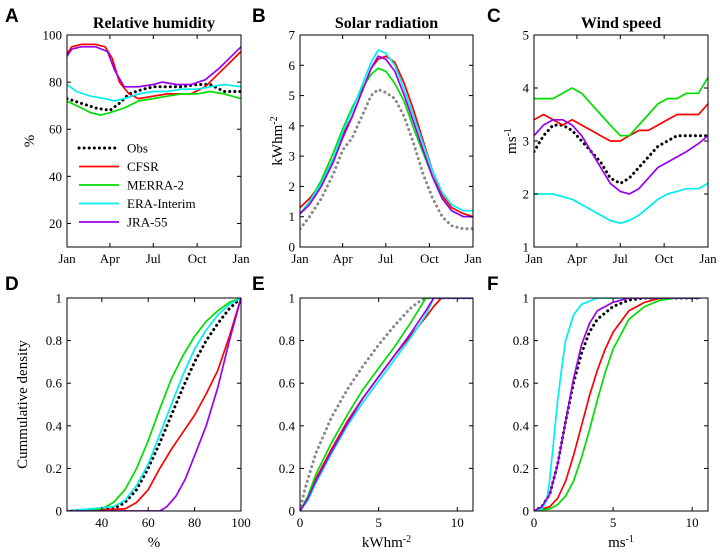 The image size is (720, 559). I want to click on legend-label: Obs, so click(137, 148).